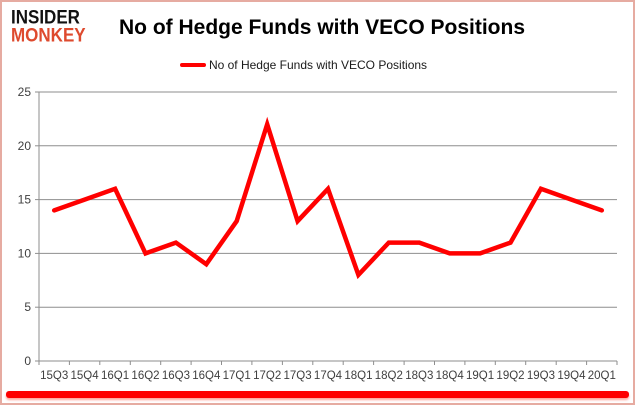 Image resolution: width=635 pixels, height=405 pixels. Describe the element at coordinates (54, 376) in the screenshot. I see `x-axis-label: 15Q3` at that location.